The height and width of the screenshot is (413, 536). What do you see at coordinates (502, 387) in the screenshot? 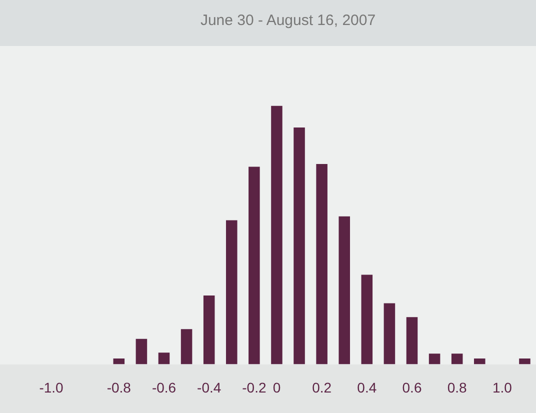
I see `x-tick-label: 1.0` at bounding box center [502, 387].